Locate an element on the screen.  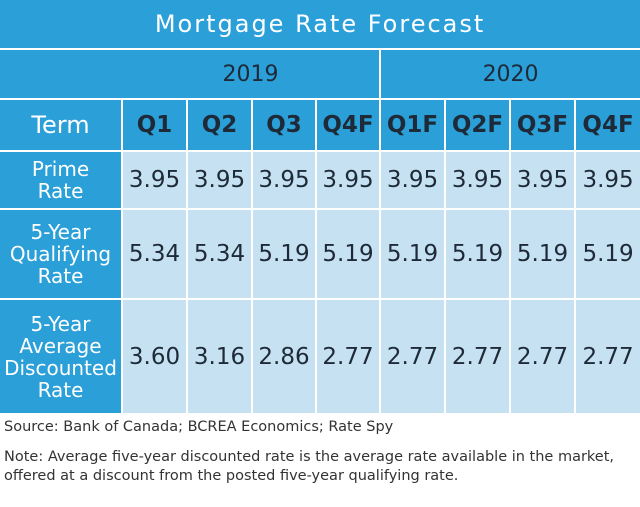
column-header-5: Q1F is located at coordinates (412, 125).